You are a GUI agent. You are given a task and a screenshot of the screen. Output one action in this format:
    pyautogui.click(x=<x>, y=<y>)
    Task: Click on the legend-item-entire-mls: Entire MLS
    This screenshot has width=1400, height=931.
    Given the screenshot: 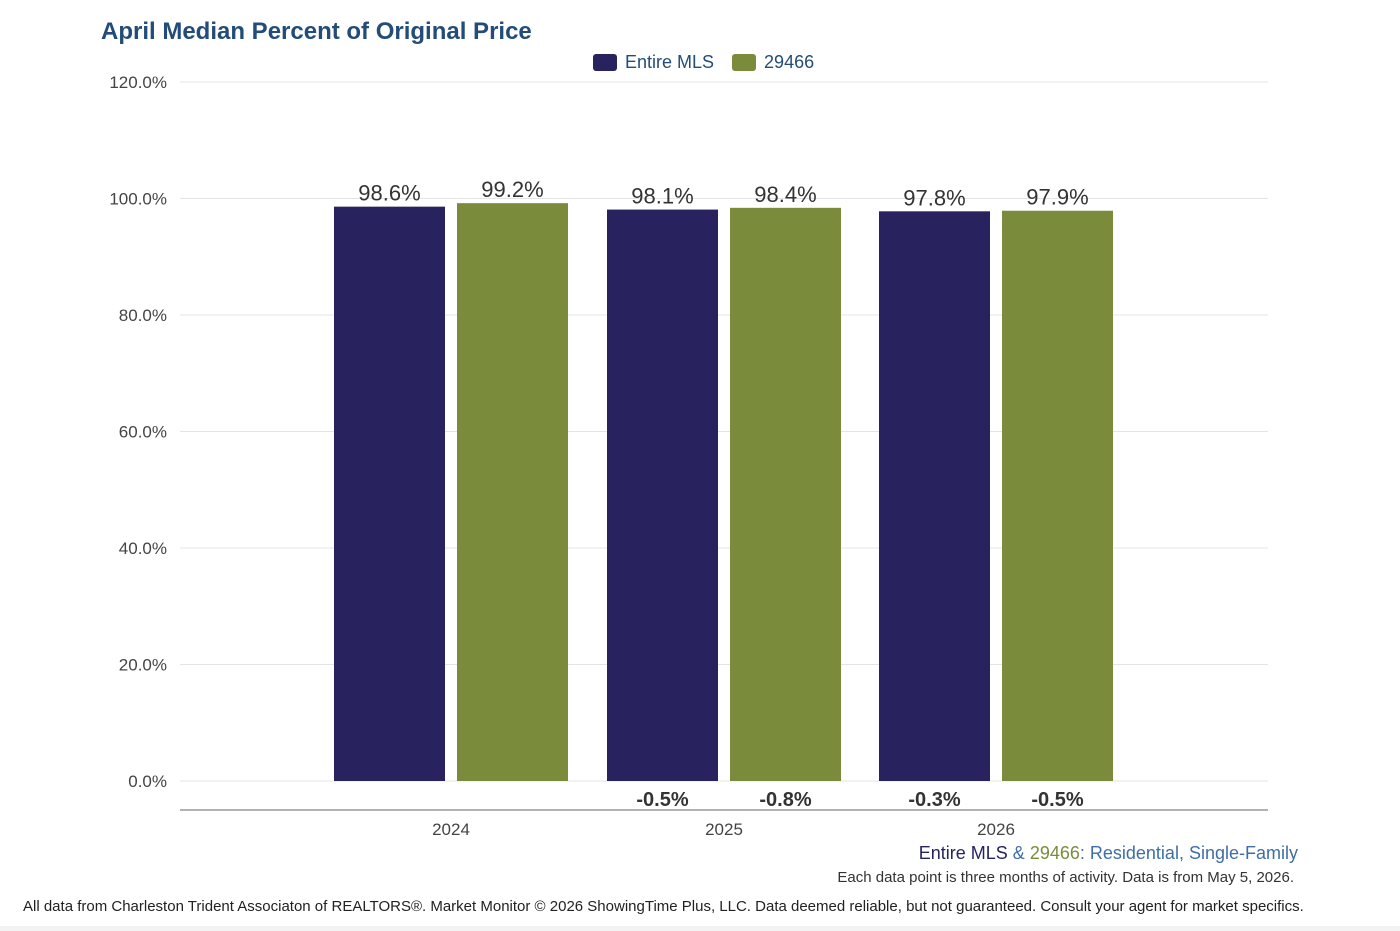 What is the action you would take?
    pyautogui.click(x=653, y=62)
    